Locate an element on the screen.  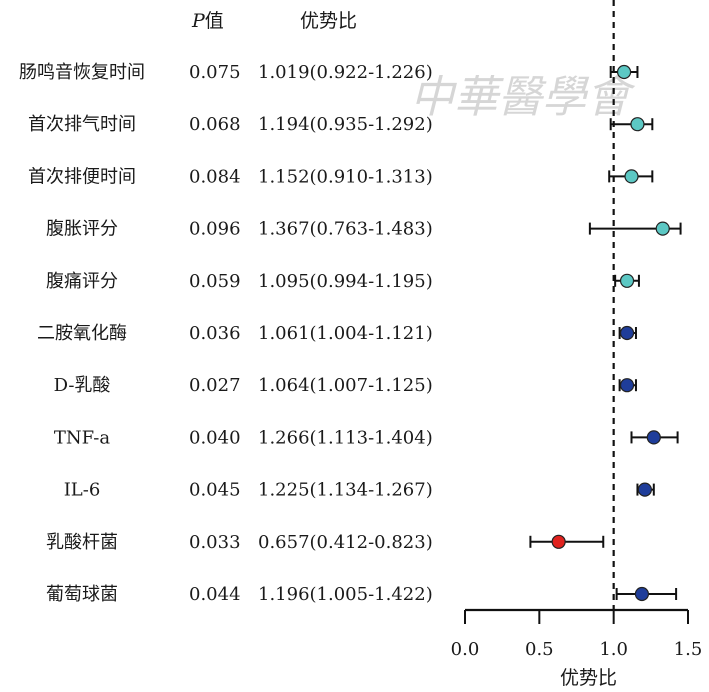
p-value: 0.068 is located at coordinates (215, 124).